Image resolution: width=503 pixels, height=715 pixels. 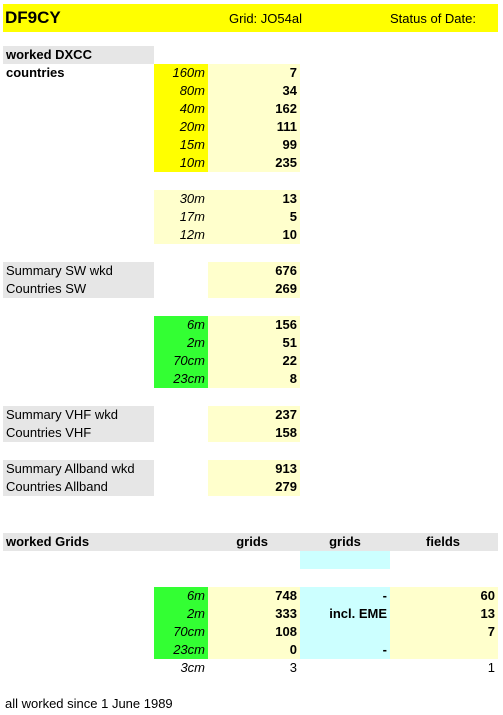 I want to click on grid-count: 748, so click(x=254, y=596).